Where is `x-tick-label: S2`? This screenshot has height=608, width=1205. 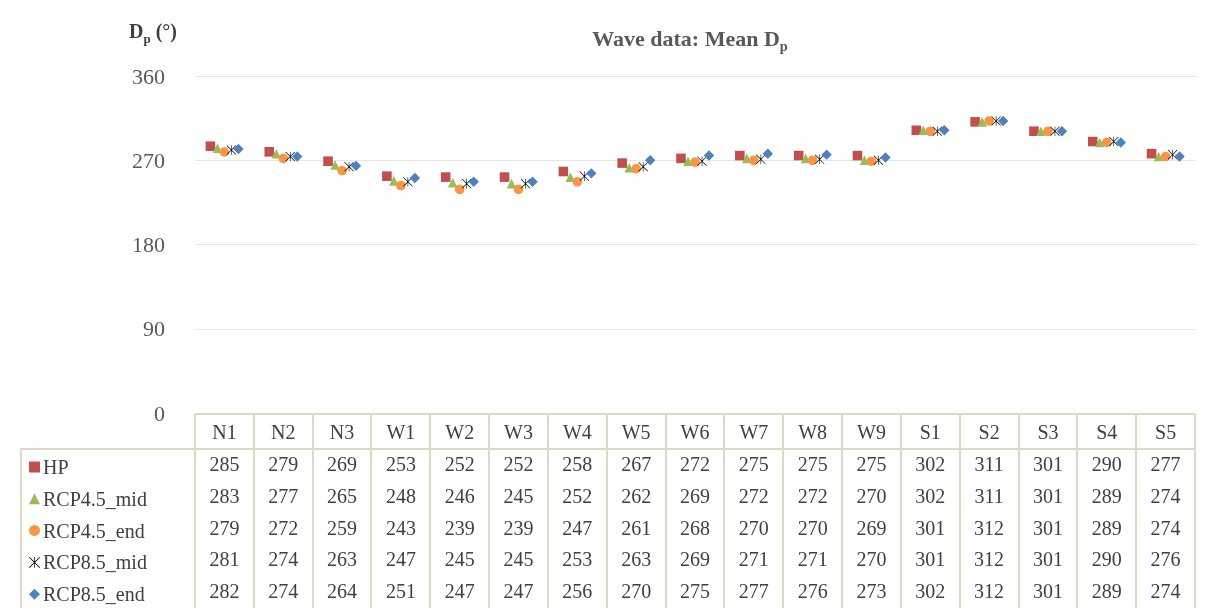
x-tick-label: S2 is located at coordinates (989, 432).